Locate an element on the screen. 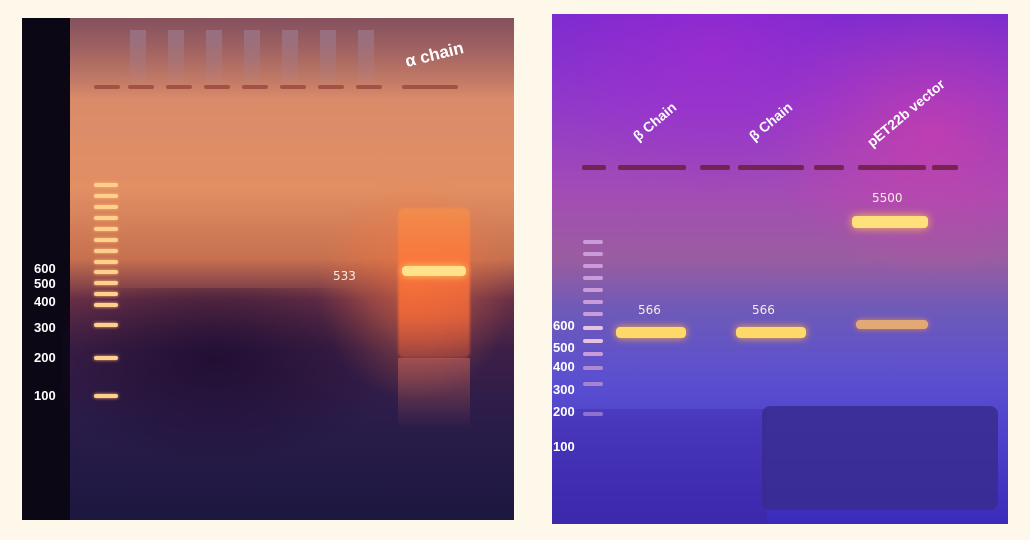  beta-band-size-label-2: 566 is located at coordinates (763, 310).